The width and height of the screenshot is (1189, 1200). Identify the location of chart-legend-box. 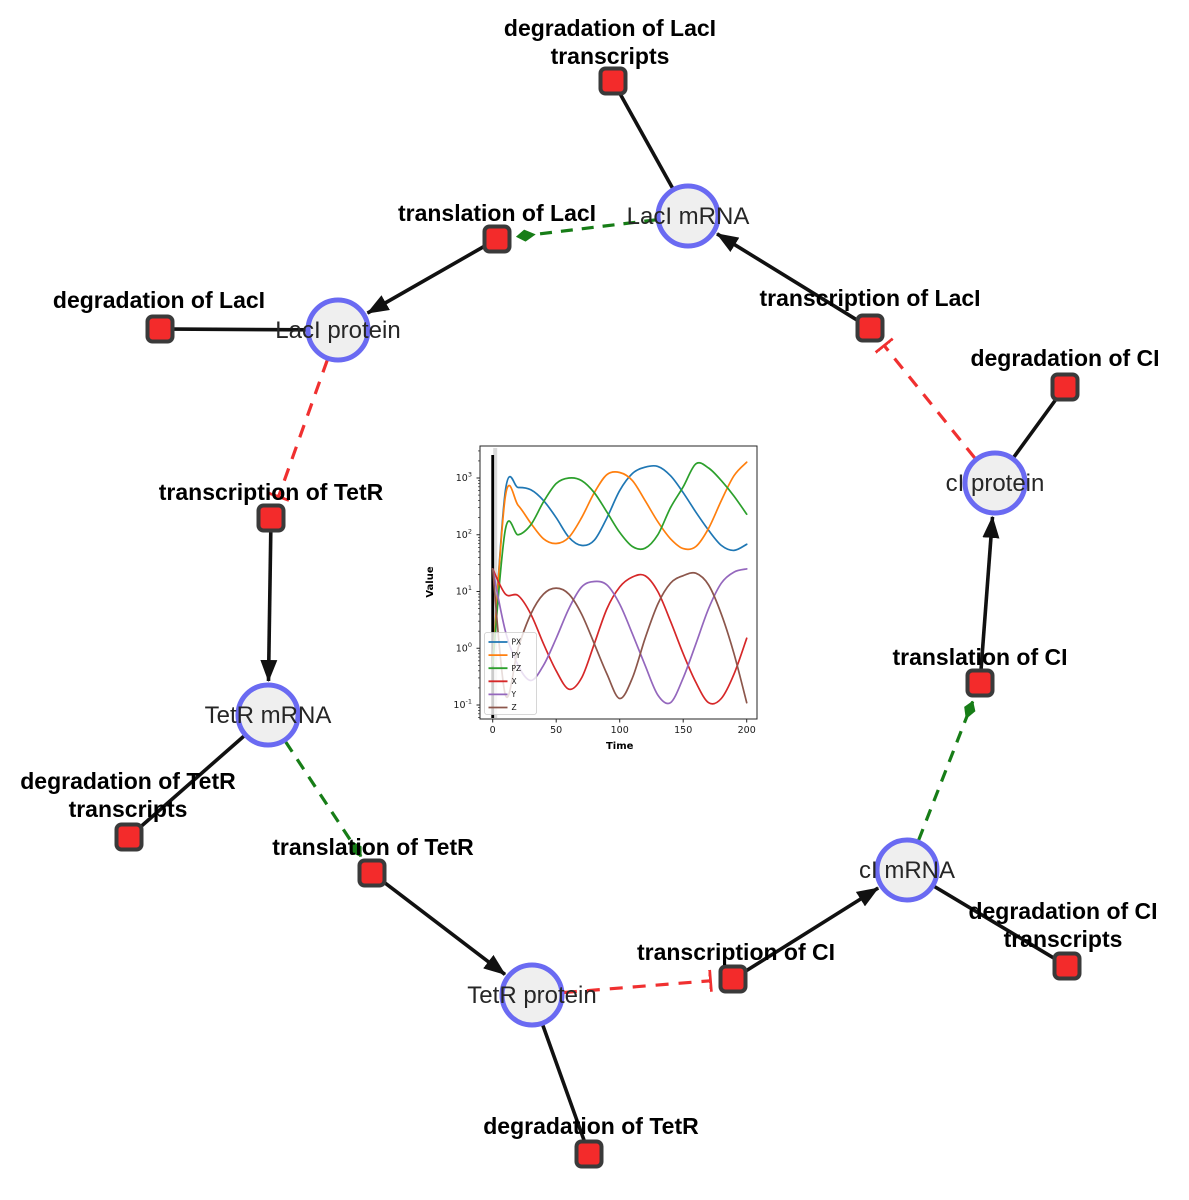
(510, 673).